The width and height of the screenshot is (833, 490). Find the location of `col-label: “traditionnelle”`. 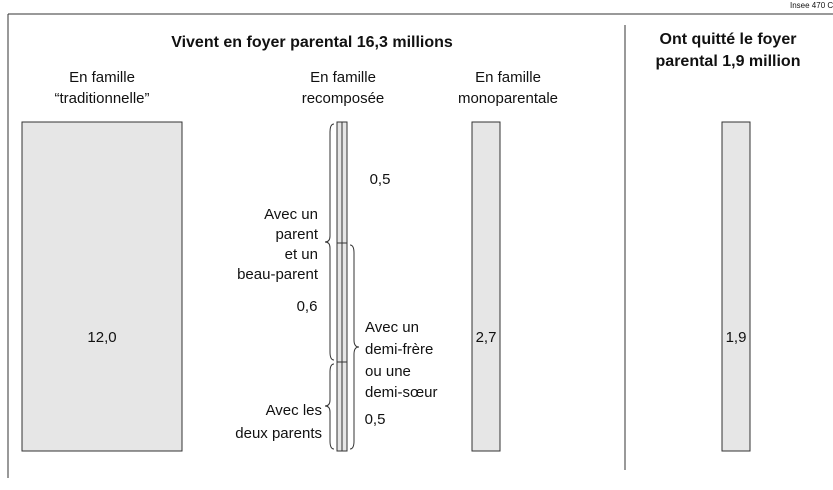

col-label: “traditionnelle” is located at coordinates (101, 98).